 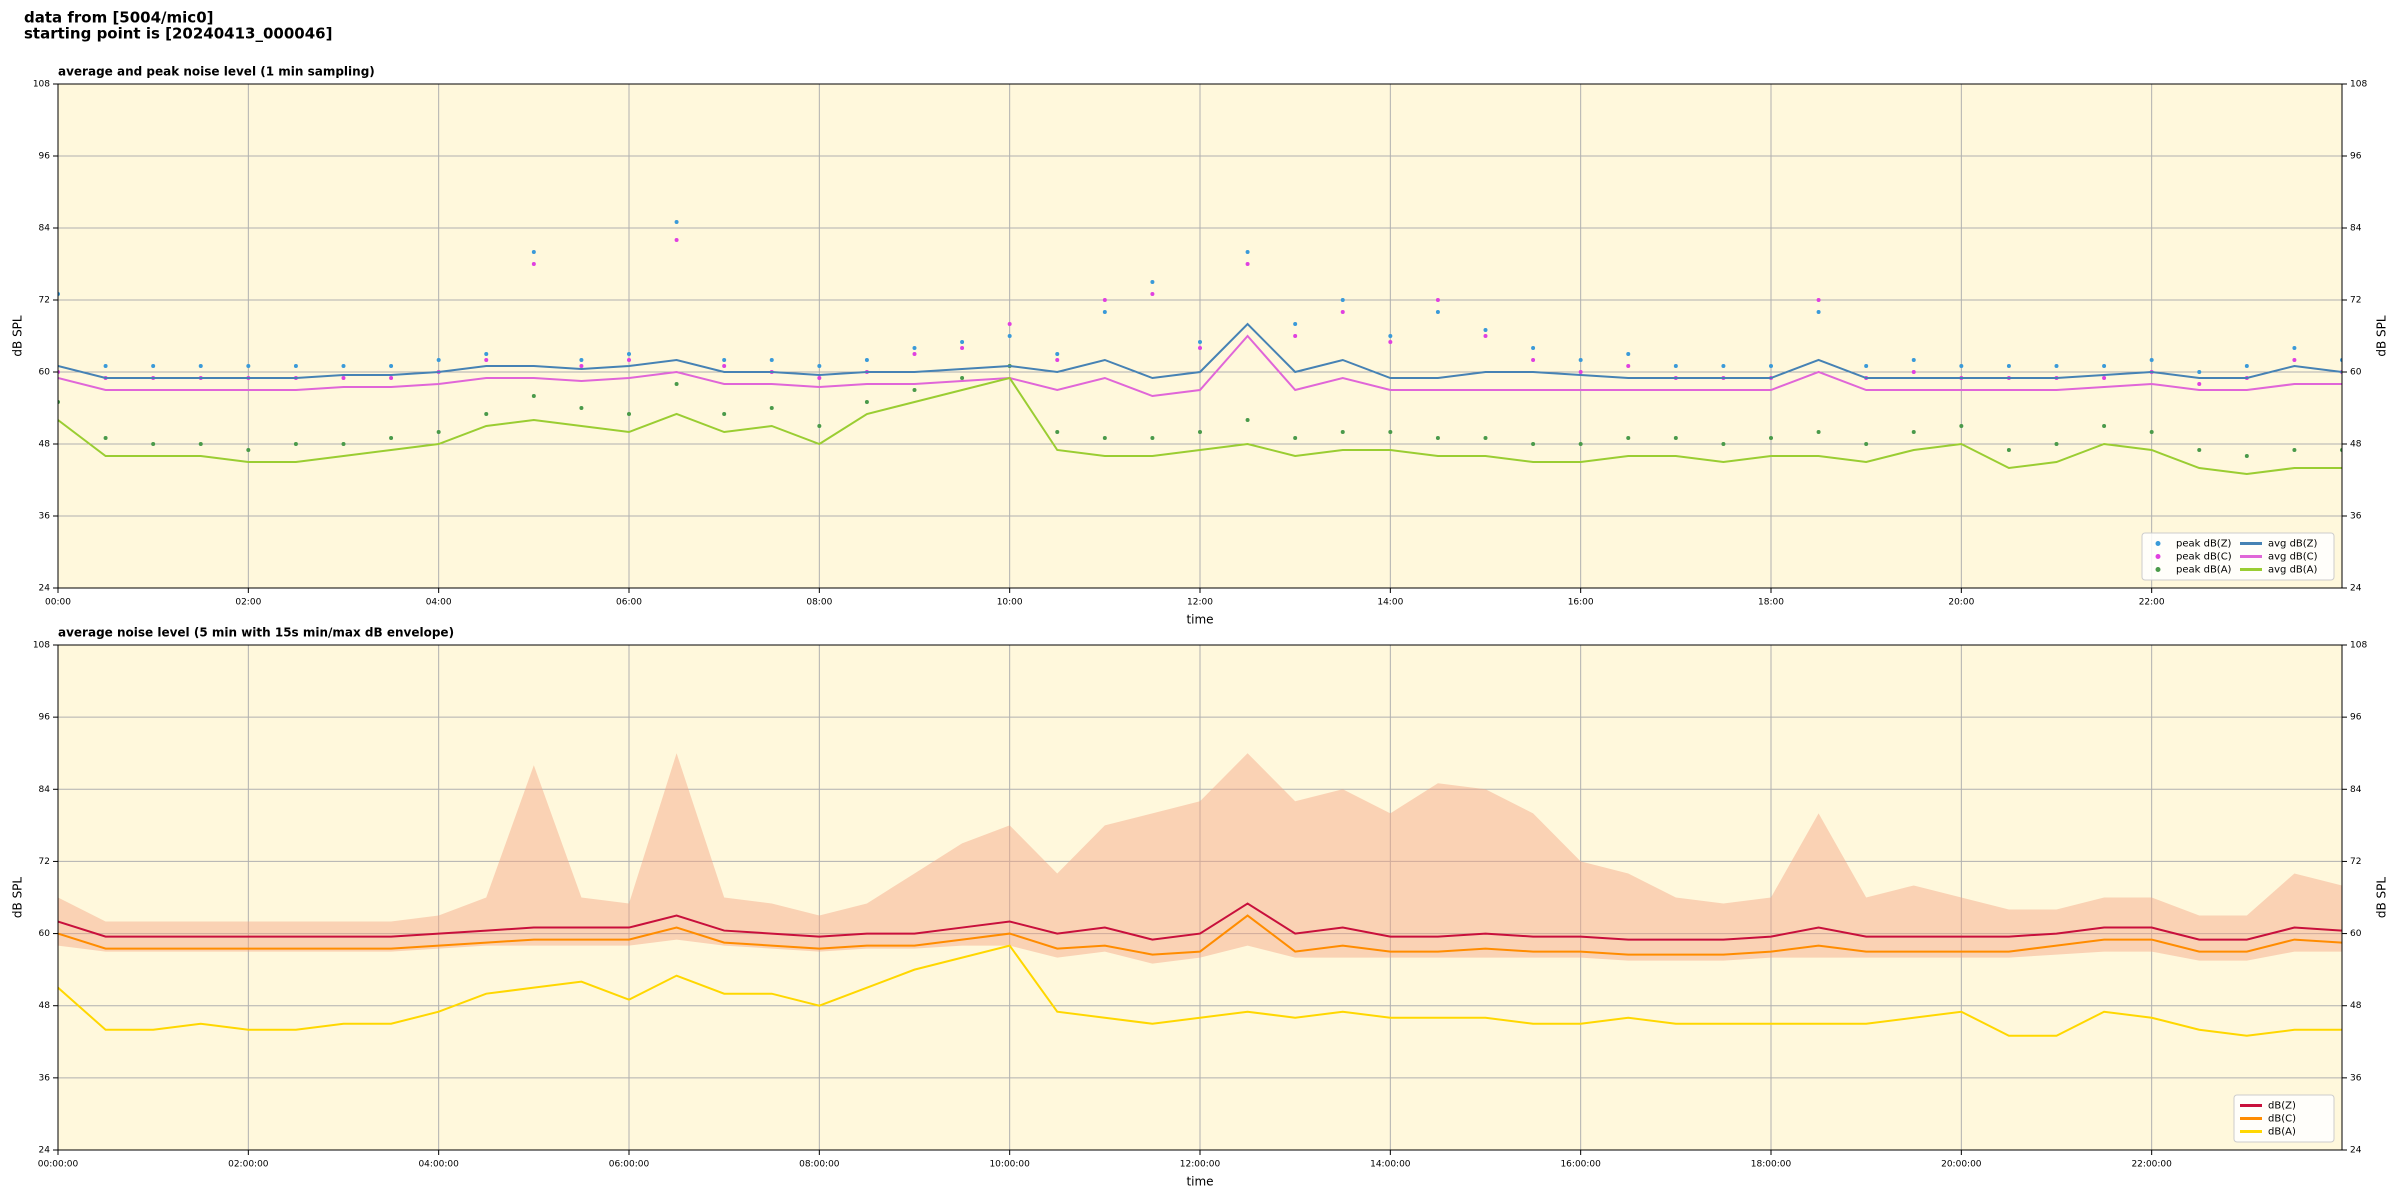 What do you see at coordinates (819, 1165) in the screenshot?
I see `x-tick-label: 08:00:00` at bounding box center [819, 1165].